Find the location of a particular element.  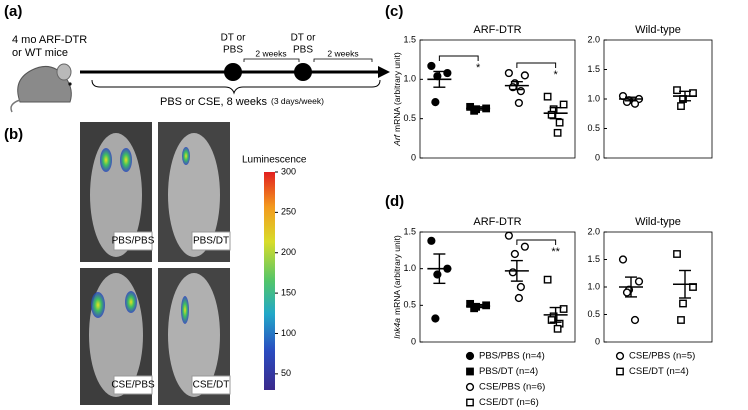

image-label: CSE/PBS is located at coordinates (133, 385).